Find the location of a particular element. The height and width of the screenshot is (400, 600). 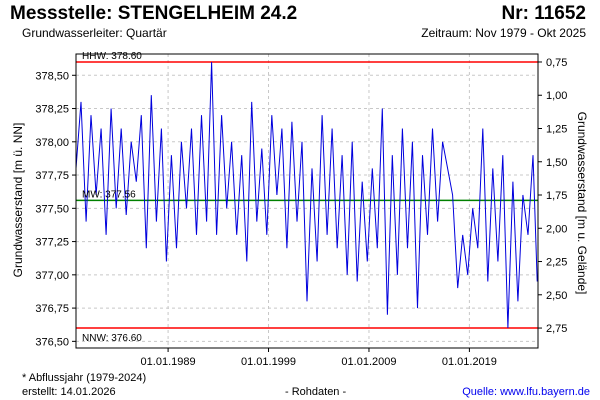

created-date: erstellt: 14.01.2026 is located at coordinates (69, 392).